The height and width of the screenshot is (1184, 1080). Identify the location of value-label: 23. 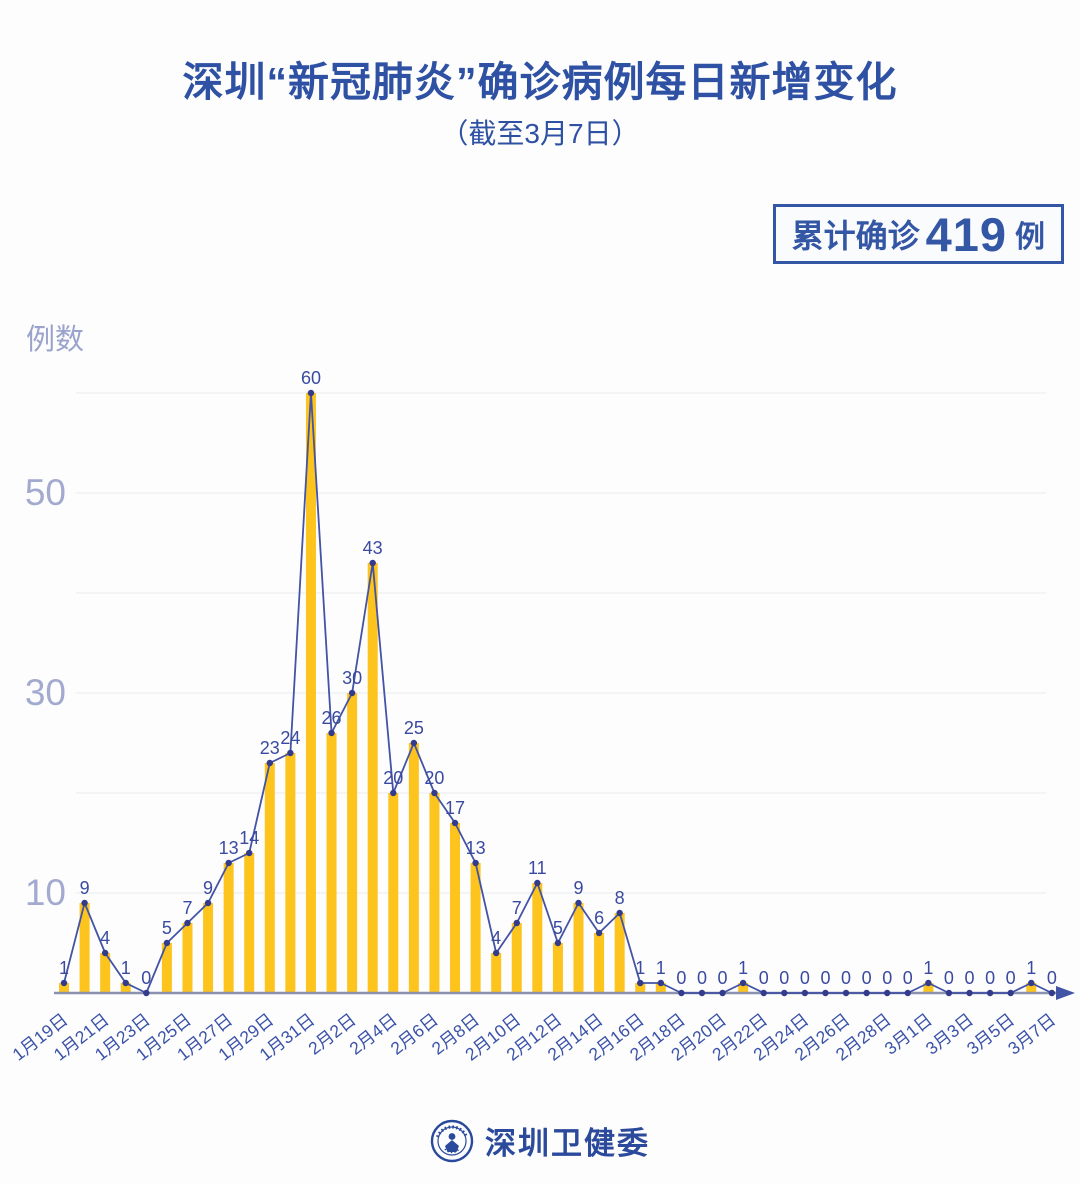
(270, 748).